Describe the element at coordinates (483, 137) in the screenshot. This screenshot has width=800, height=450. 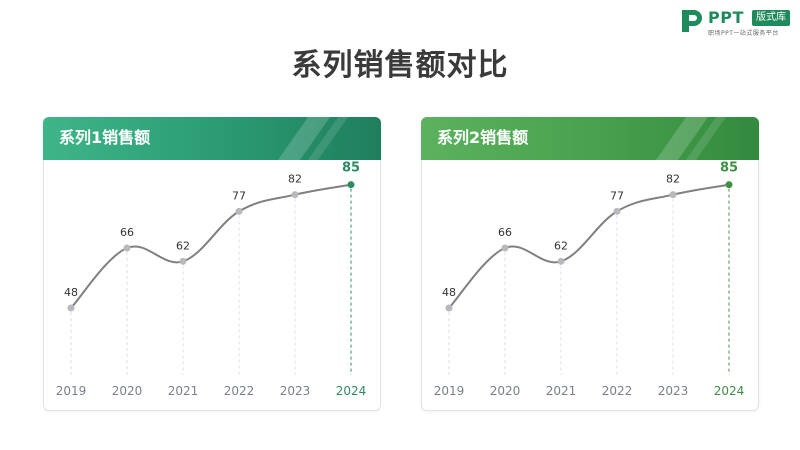
I see `chart-title: 系列2销售额` at that location.